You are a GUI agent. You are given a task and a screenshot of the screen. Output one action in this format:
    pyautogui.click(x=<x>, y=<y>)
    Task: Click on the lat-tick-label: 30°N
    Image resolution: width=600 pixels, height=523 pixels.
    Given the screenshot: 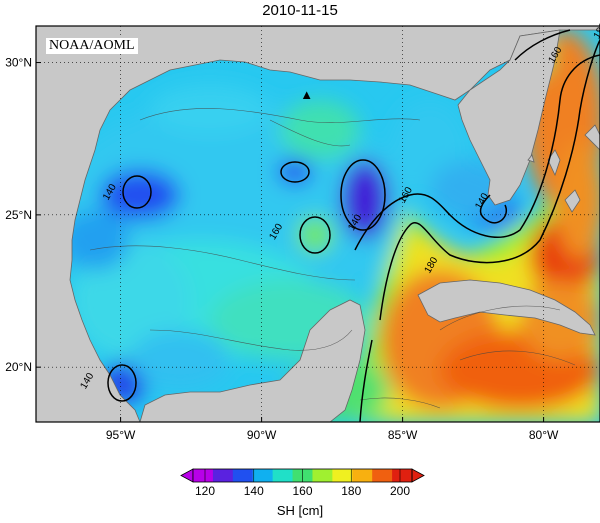 What is the action you would take?
    pyautogui.click(x=18, y=63)
    